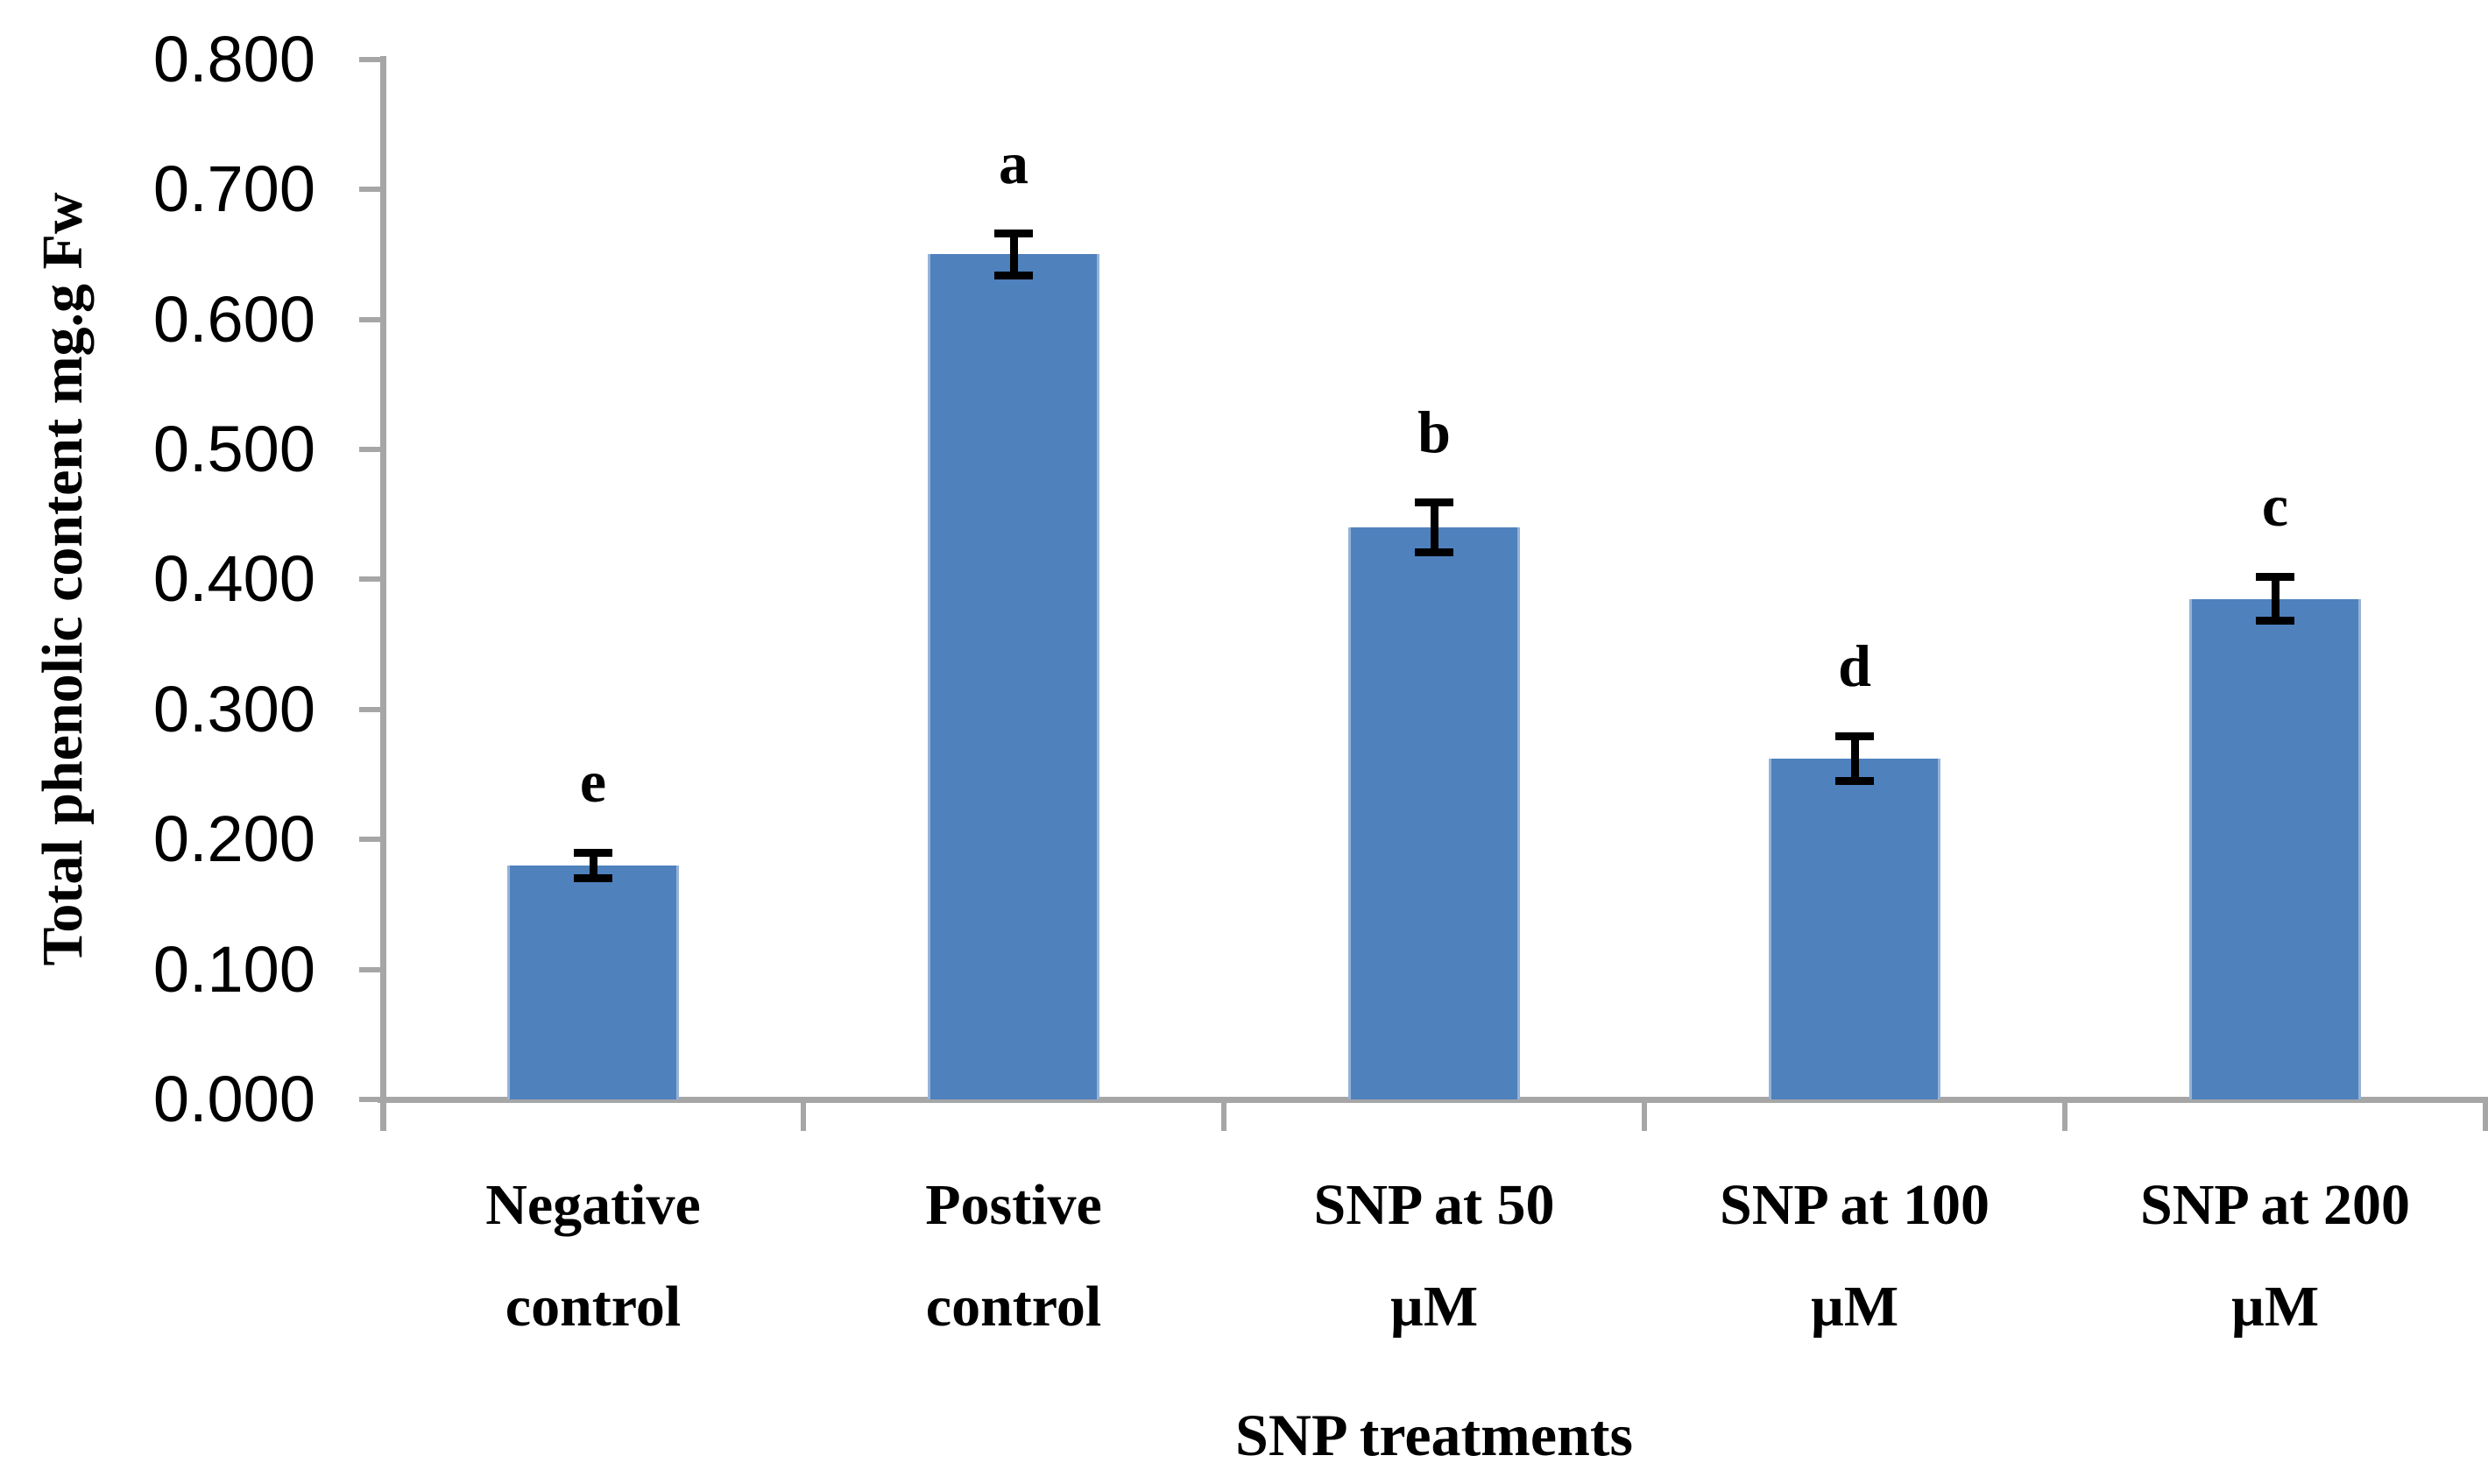 The height and width of the screenshot is (1484, 2488). I want to click on y-tick-label: 0.200, so click(234, 839).